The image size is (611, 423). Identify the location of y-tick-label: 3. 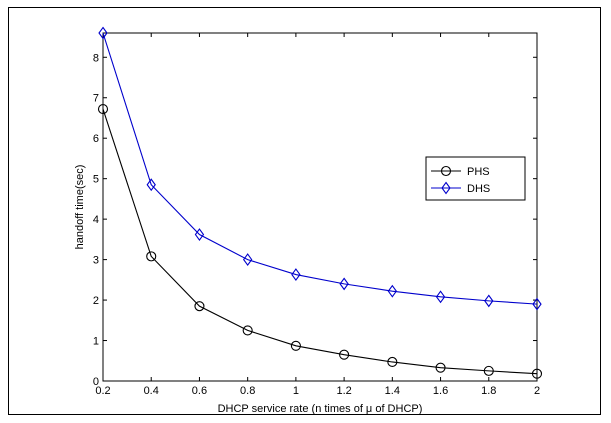
(96, 261).